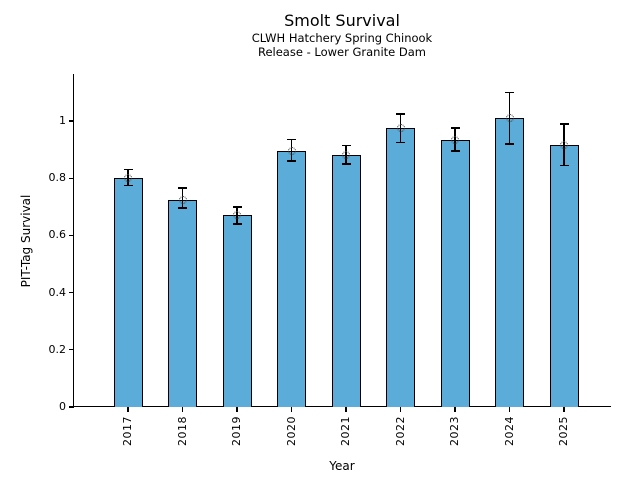 The image size is (640, 480). I want to click on bar-2025, so click(564, 276).